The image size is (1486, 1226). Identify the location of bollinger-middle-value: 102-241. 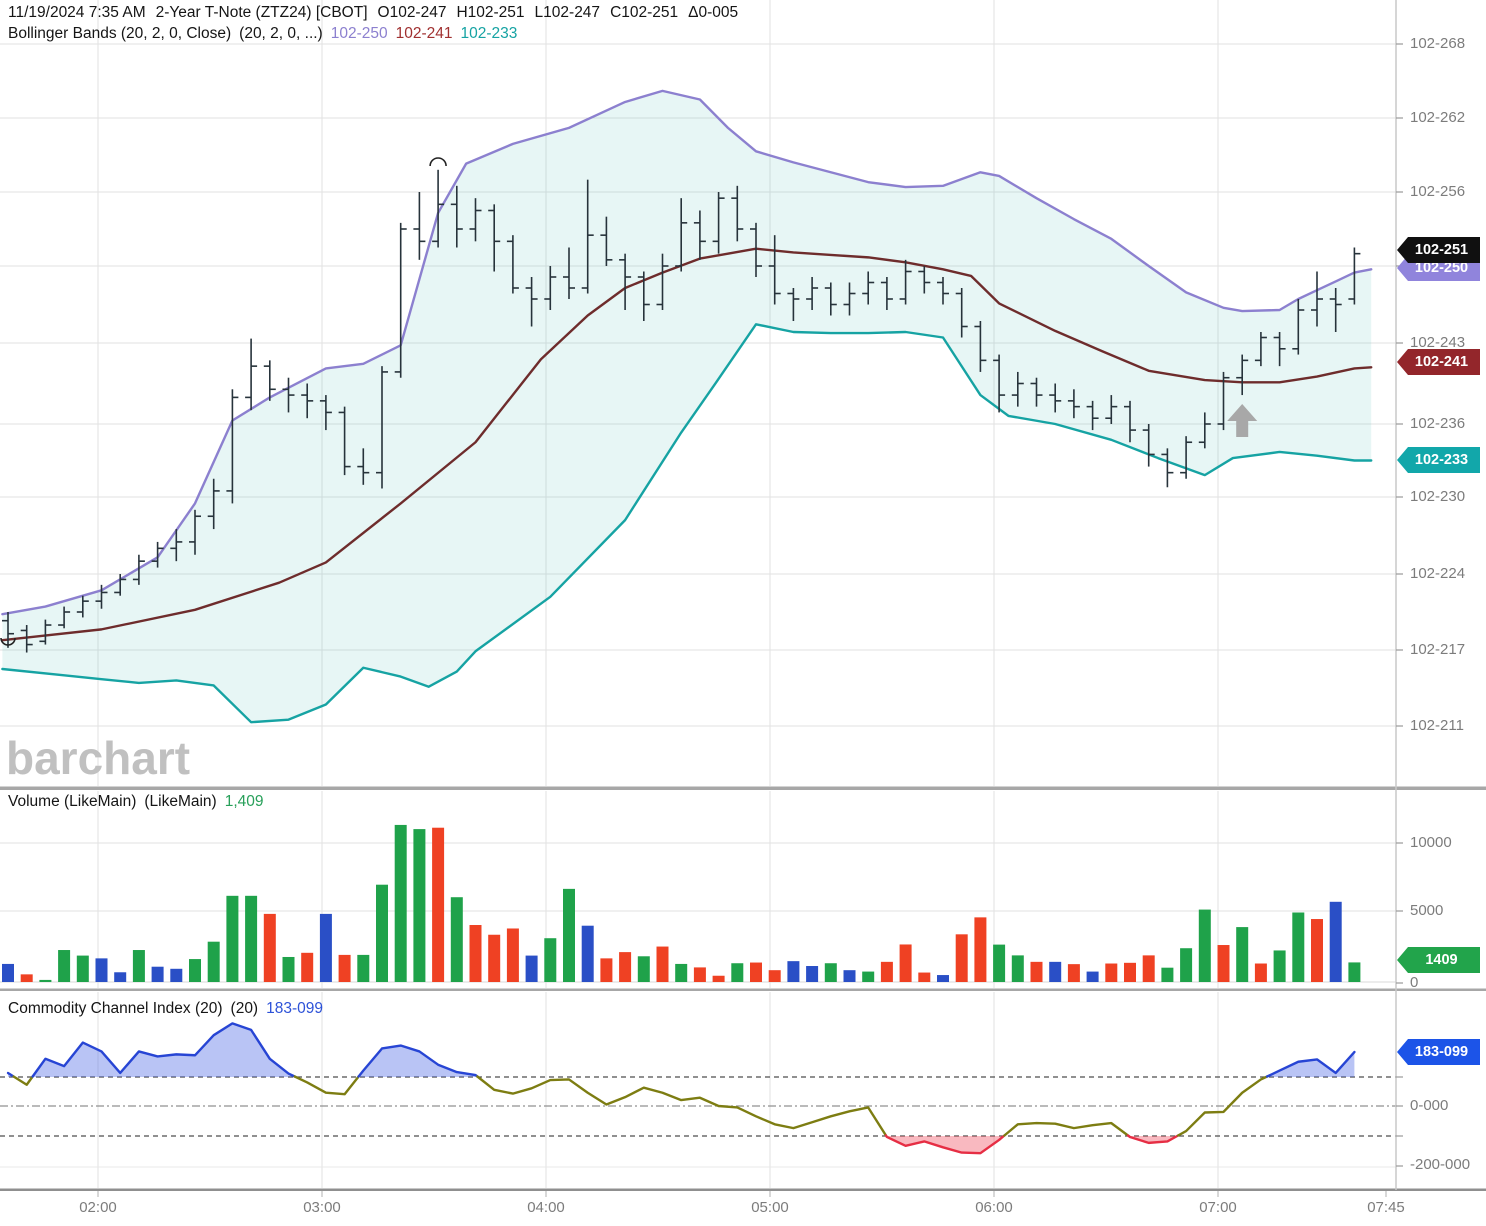
(424, 33).